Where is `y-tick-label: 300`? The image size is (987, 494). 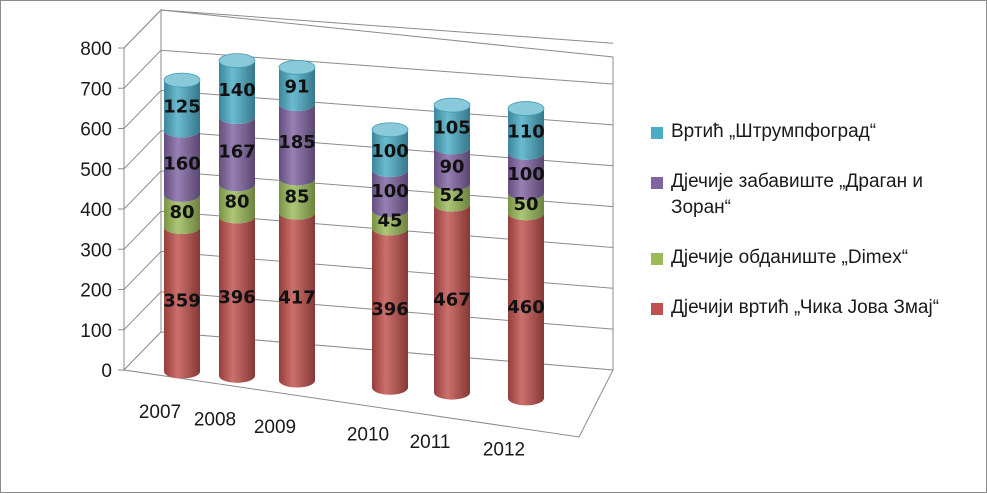
y-tick-label: 300 is located at coordinates (96, 250).